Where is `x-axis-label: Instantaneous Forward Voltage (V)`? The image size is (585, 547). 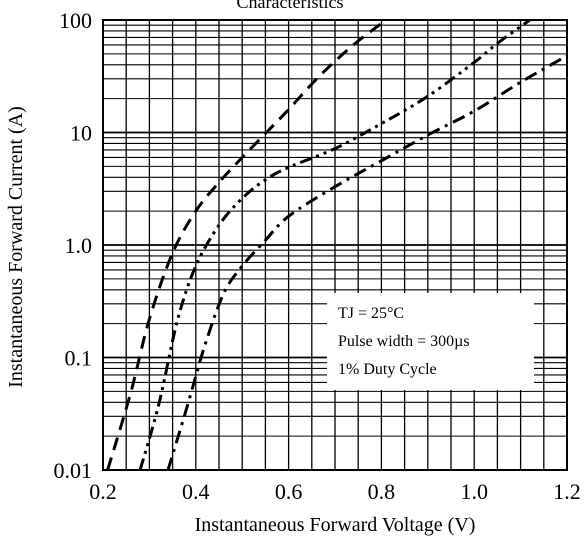 x-axis-label: Instantaneous Forward Voltage (V) is located at coordinates (335, 525).